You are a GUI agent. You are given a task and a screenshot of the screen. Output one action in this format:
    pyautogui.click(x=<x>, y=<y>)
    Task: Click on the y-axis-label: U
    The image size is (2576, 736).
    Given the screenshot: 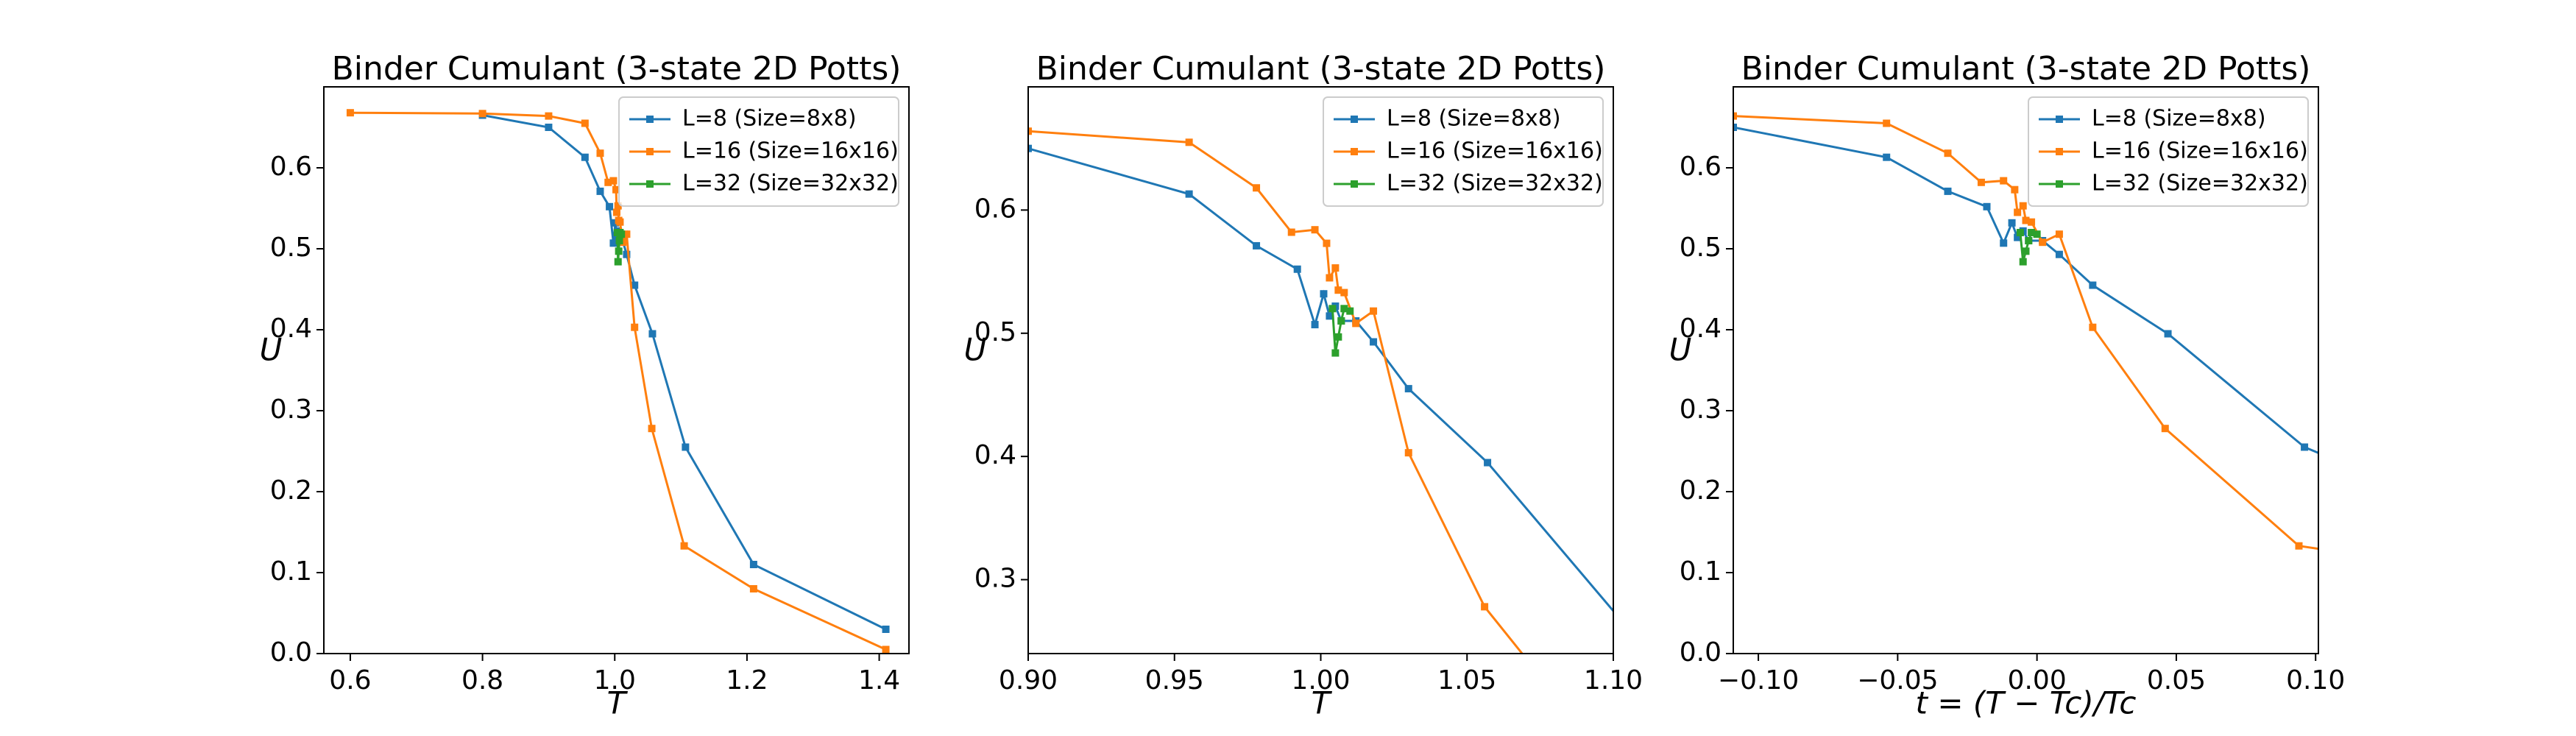 What is the action you would take?
    pyautogui.click(x=271, y=350)
    